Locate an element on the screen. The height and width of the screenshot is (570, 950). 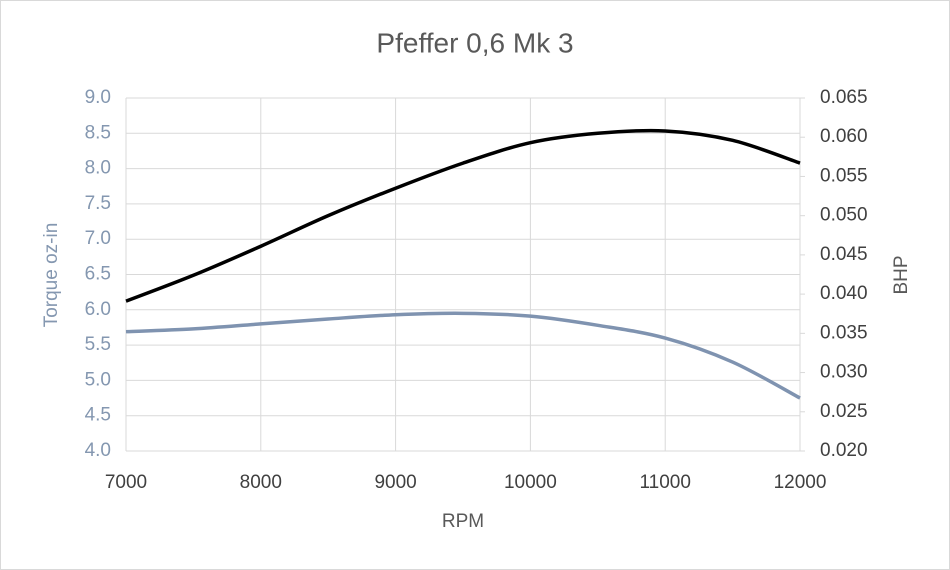
y-tick-label: 9.0 is located at coordinates (98, 97).